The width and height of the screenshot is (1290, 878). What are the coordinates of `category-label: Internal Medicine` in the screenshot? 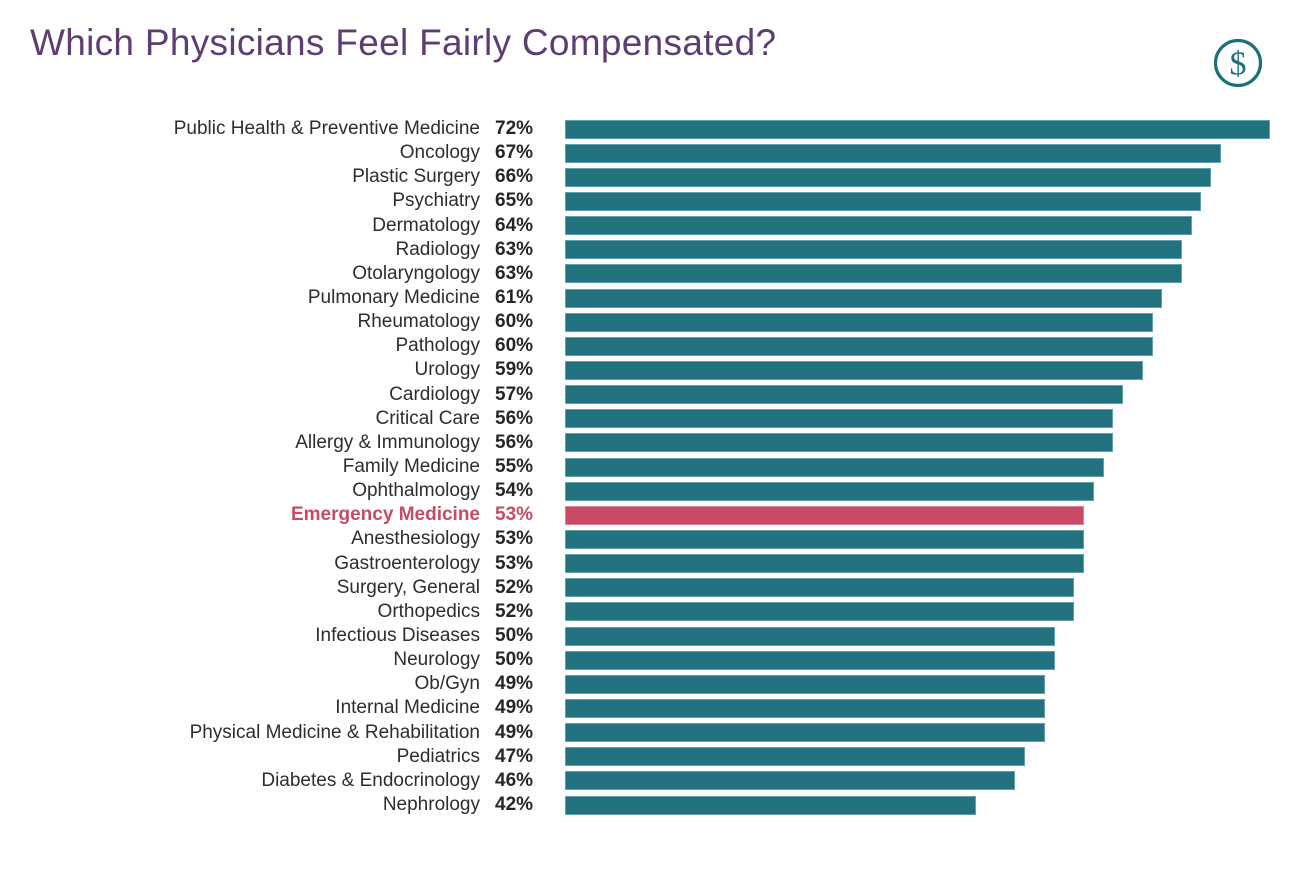 It's located at (407, 708).